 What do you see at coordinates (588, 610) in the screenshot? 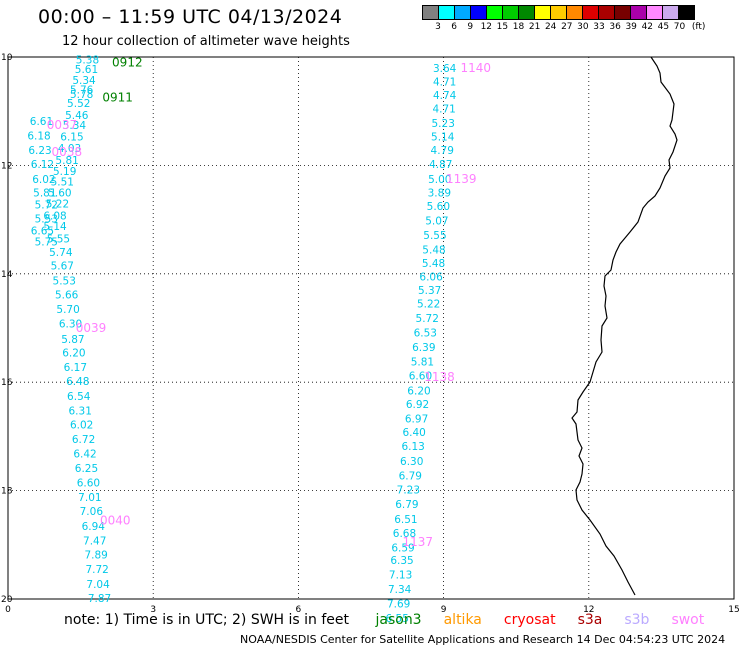
I see `x-tick-label: 12` at bounding box center [588, 610].